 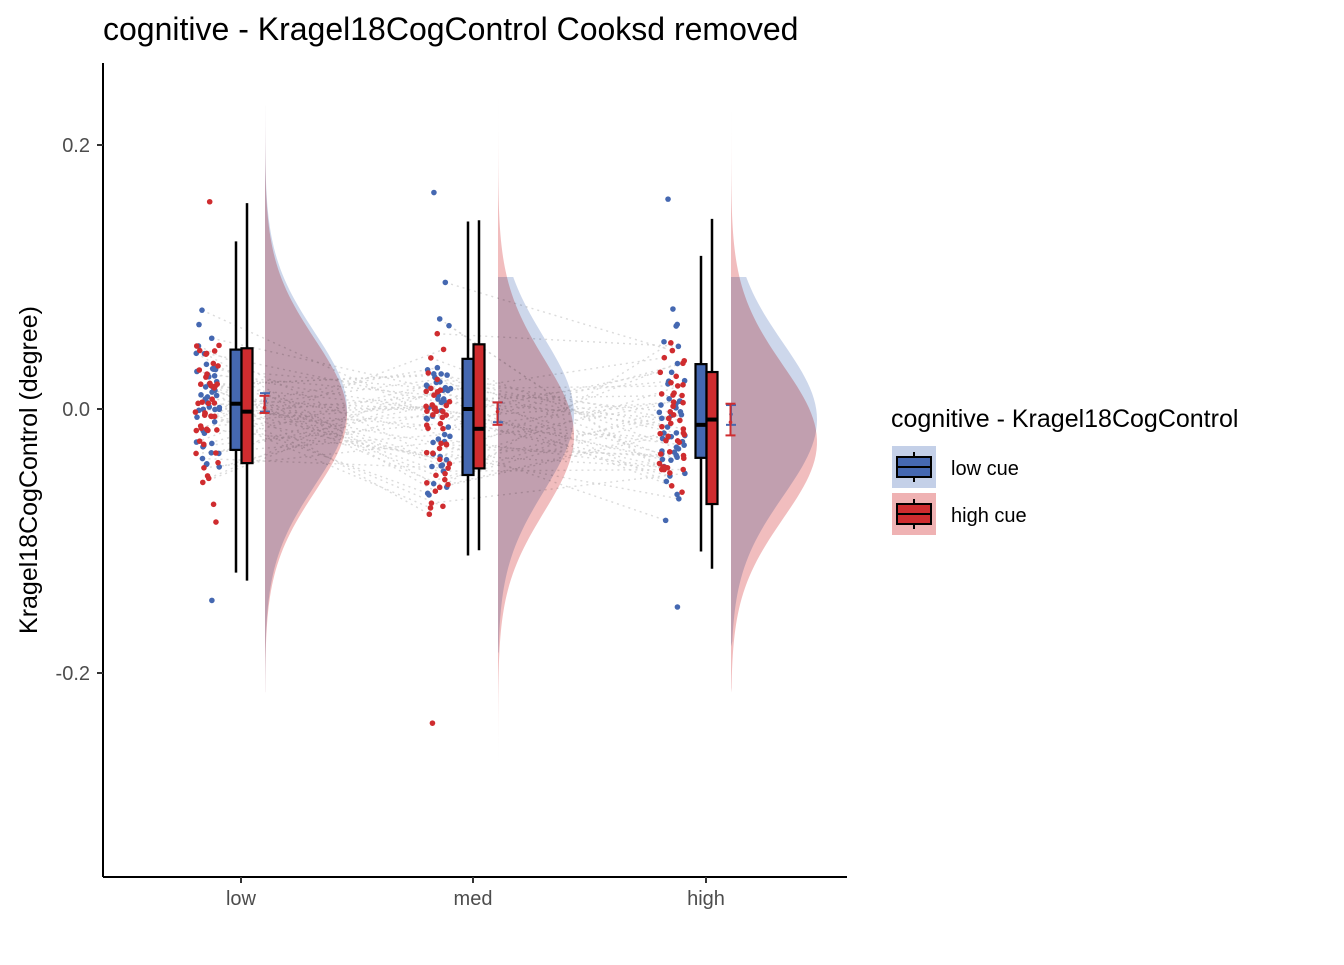 What do you see at coordinates (536, 468) in the screenshot?
I see `density-high-cue-med` at bounding box center [536, 468].